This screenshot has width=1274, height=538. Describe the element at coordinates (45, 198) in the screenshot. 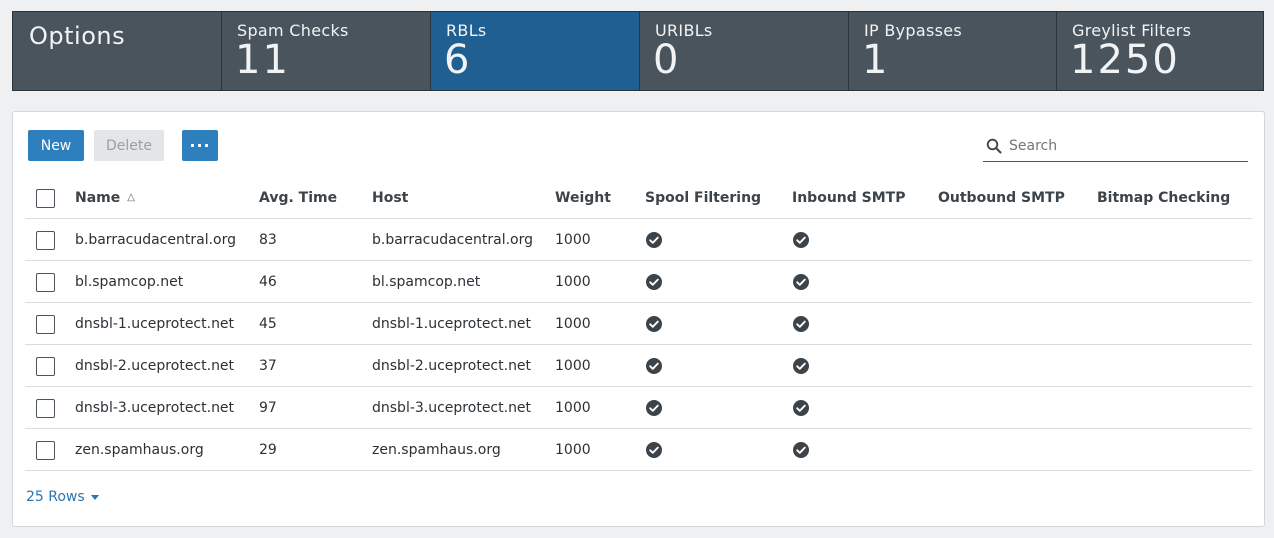

I see `select-all-checkbox` at that location.